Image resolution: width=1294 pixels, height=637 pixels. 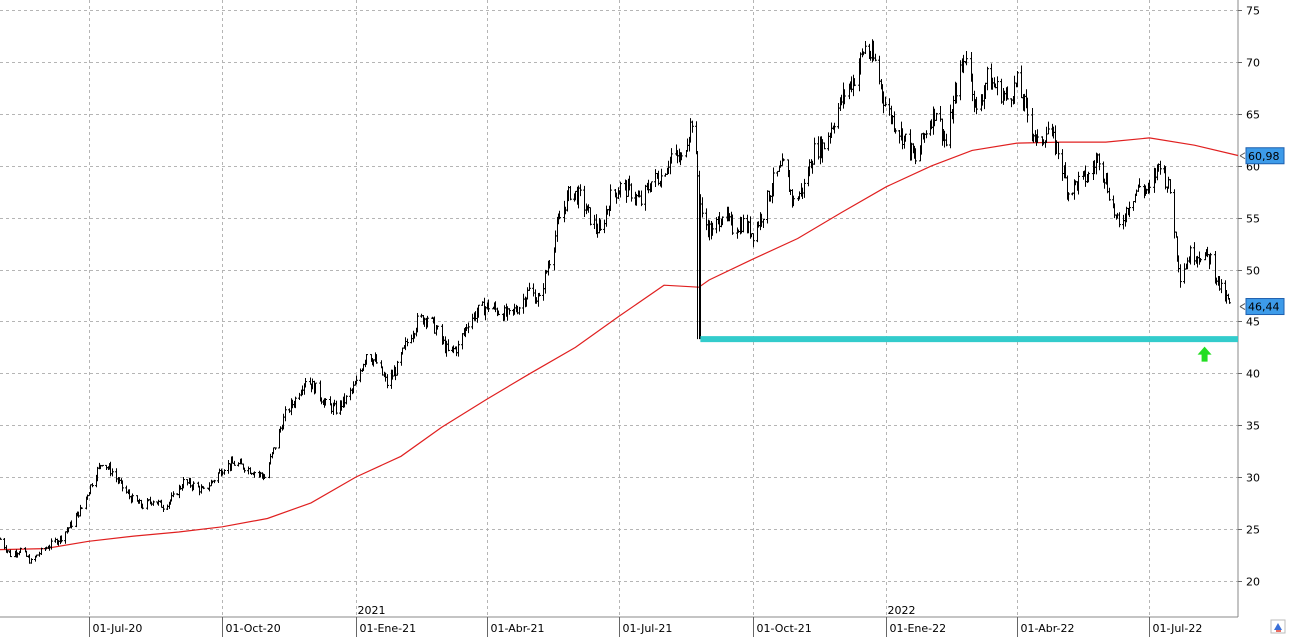 What do you see at coordinates (1253, 271) in the screenshot?
I see `y-tick-label: 50` at bounding box center [1253, 271].